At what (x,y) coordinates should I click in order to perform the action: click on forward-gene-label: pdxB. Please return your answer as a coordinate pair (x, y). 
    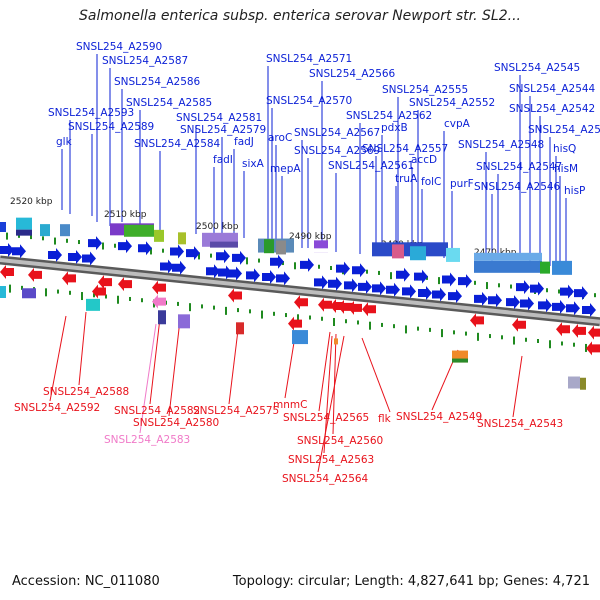
    Looking at the image, I should click on (394, 128).